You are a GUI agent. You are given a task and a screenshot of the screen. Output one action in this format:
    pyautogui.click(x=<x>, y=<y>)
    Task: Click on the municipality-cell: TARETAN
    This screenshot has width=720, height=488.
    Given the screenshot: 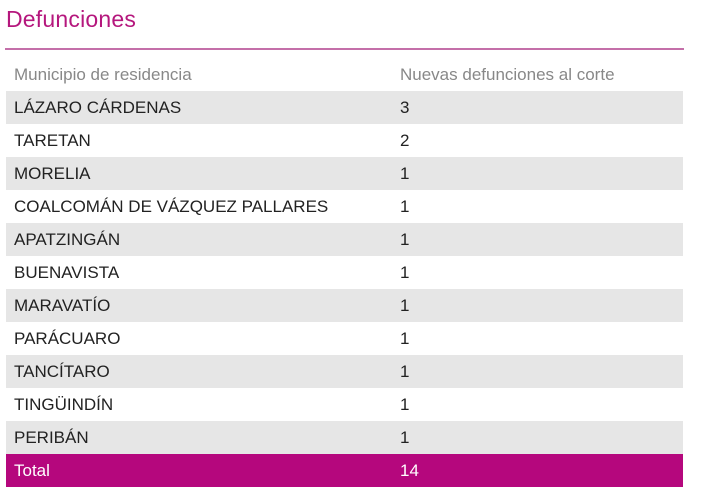 What is the action you would take?
    pyautogui.click(x=52, y=140)
    